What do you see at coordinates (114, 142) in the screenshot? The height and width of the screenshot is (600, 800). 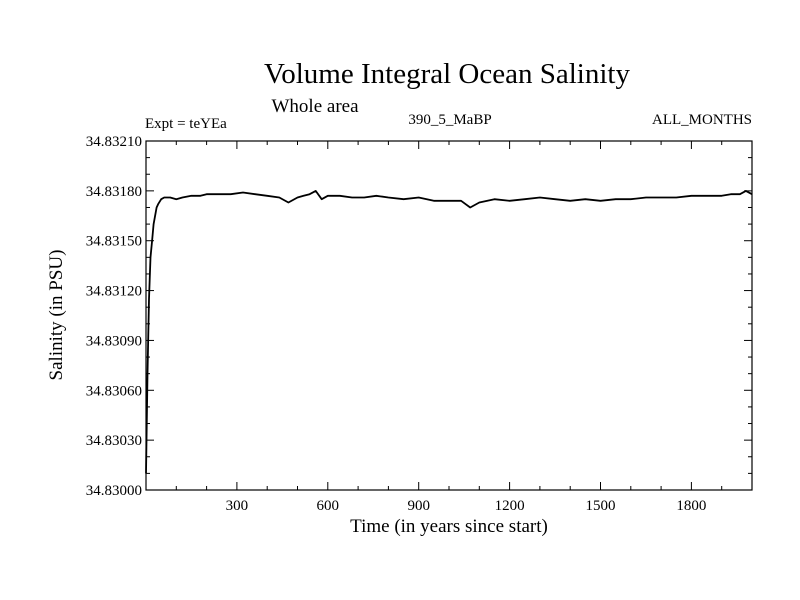 I see `y-tick-label: 34.83210` at bounding box center [114, 142].